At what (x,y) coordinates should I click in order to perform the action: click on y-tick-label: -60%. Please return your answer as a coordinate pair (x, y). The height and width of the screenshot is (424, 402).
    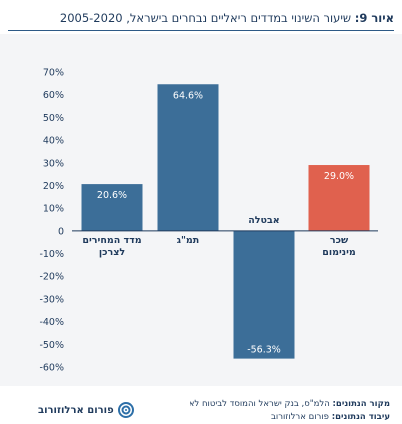
    Looking at the image, I should click on (51, 368).